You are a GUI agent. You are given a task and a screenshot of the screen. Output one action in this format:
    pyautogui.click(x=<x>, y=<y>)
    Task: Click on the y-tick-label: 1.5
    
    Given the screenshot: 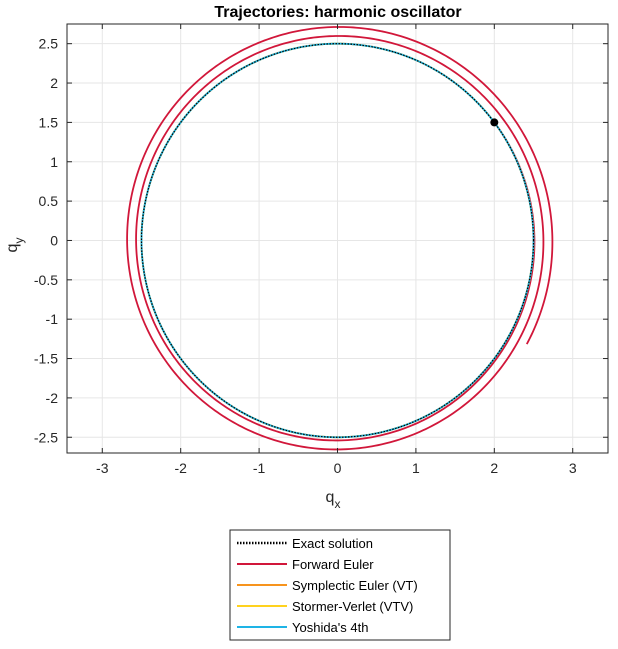 What is the action you would take?
    pyautogui.click(x=49, y=122)
    